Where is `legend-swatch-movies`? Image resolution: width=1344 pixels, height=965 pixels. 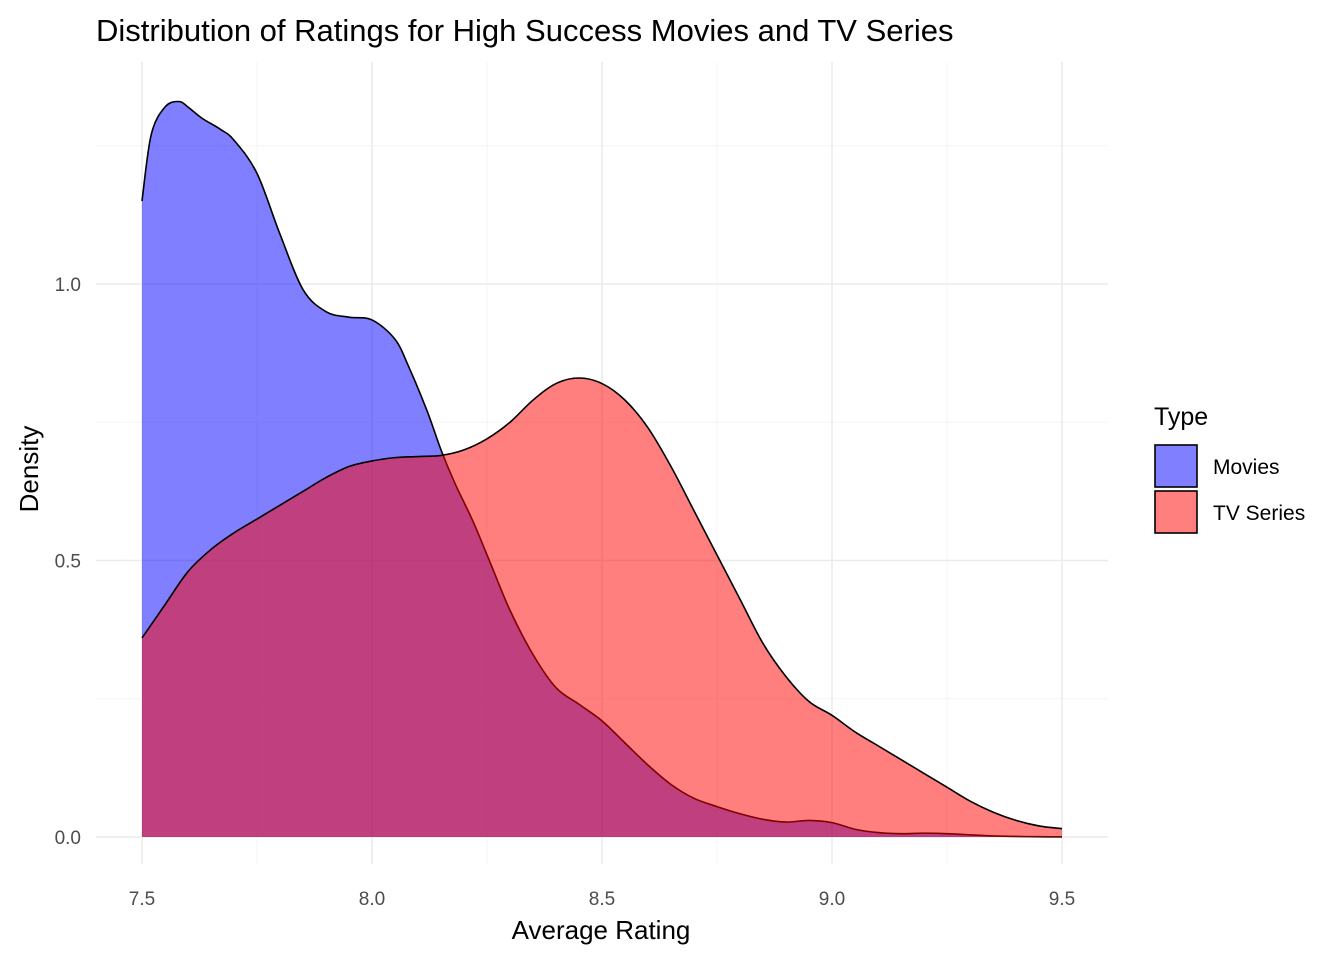 legend-swatch-movies is located at coordinates (1176, 466).